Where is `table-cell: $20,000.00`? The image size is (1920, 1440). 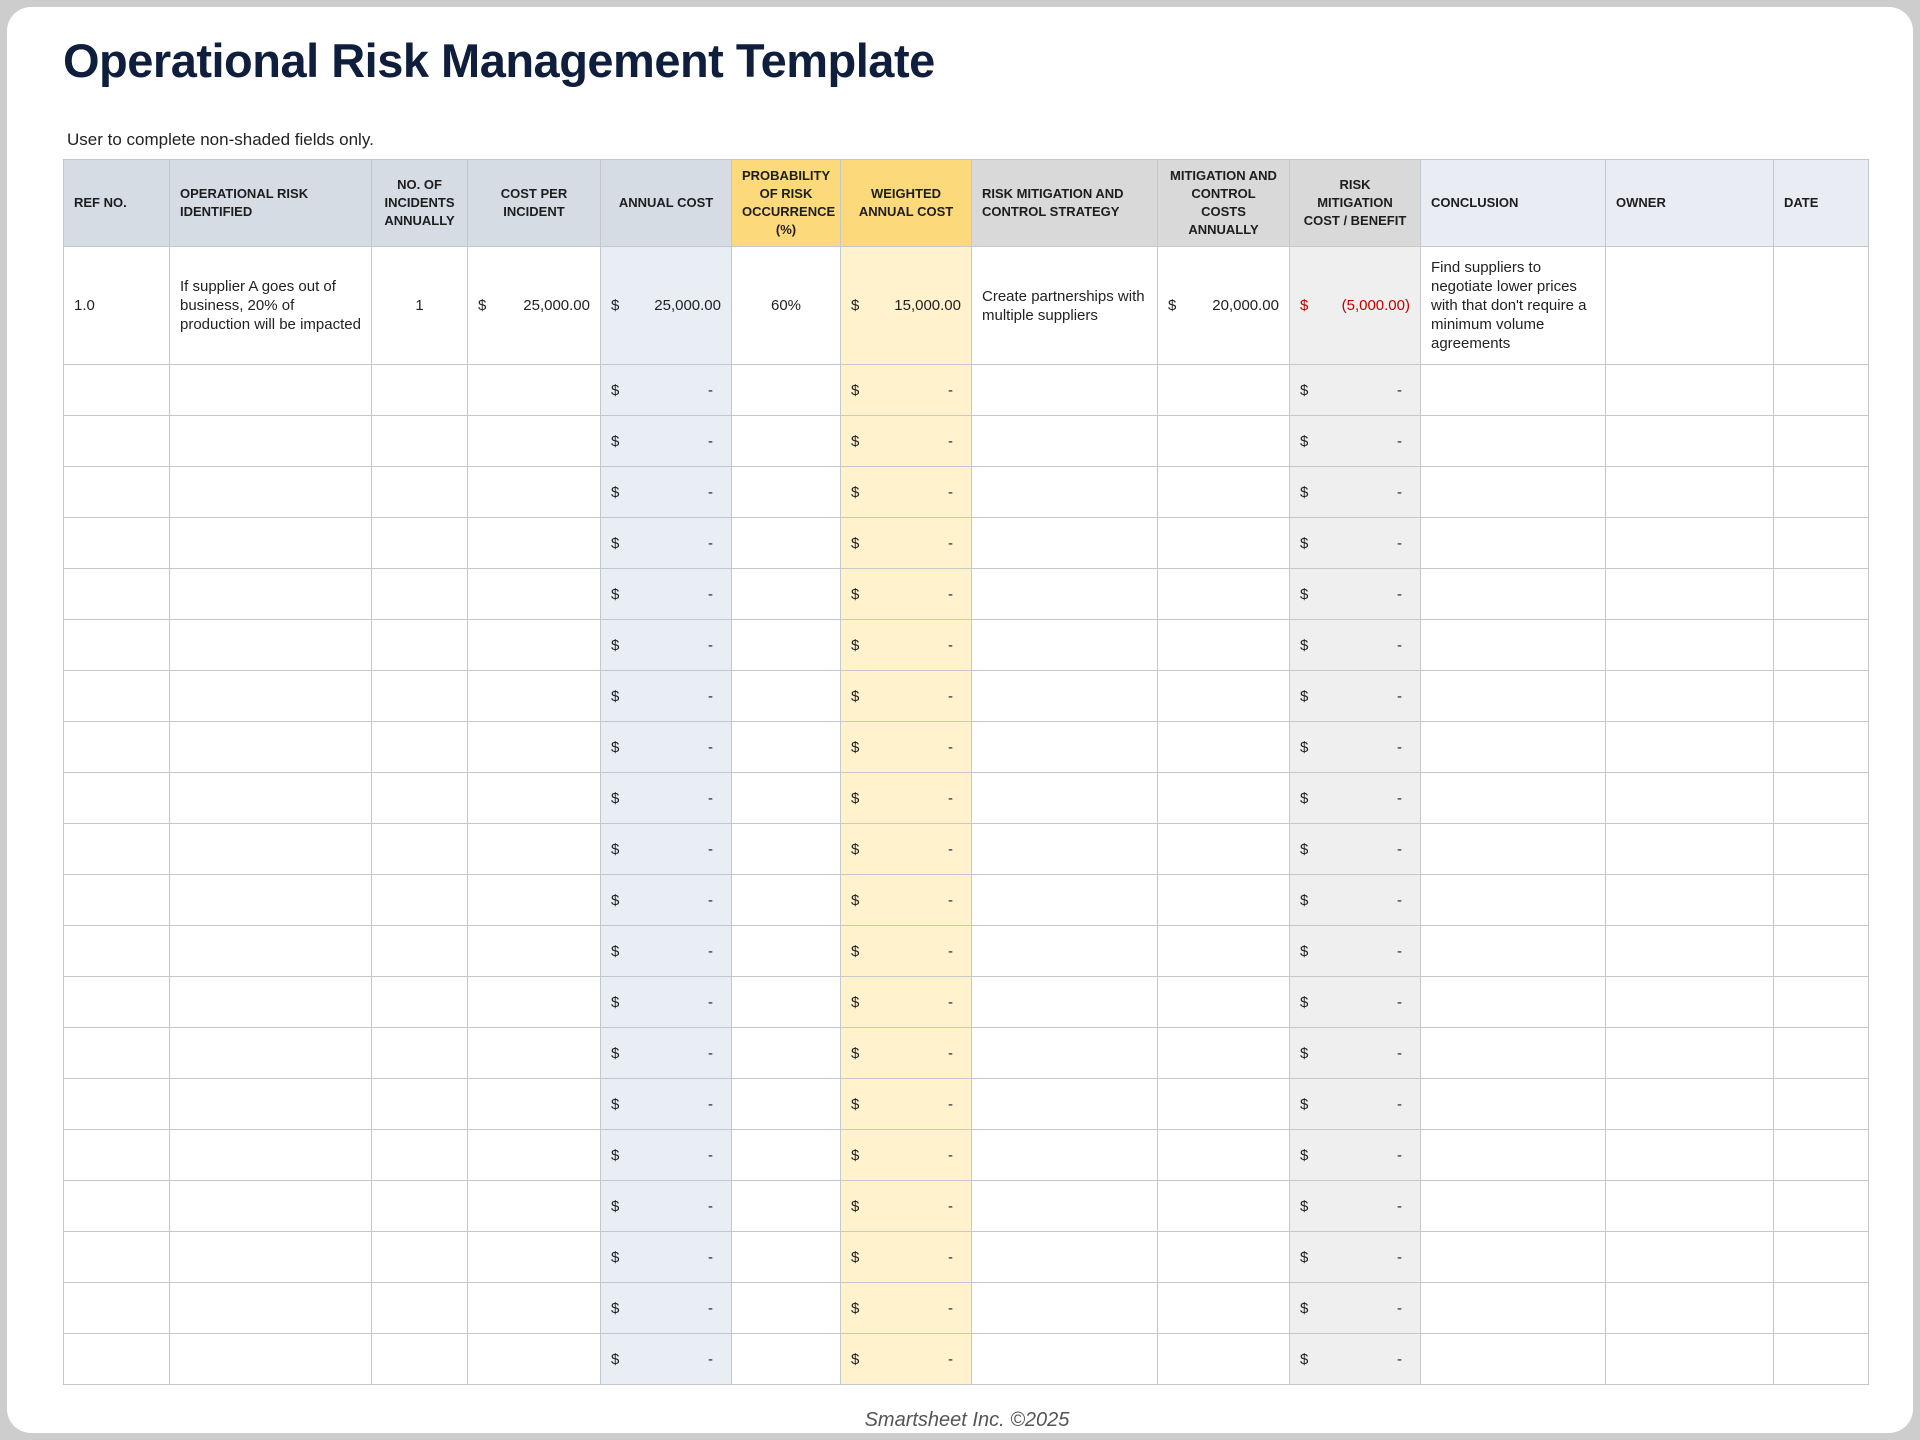 table-cell: $20,000.00 is located at coordinates (1223, 305).